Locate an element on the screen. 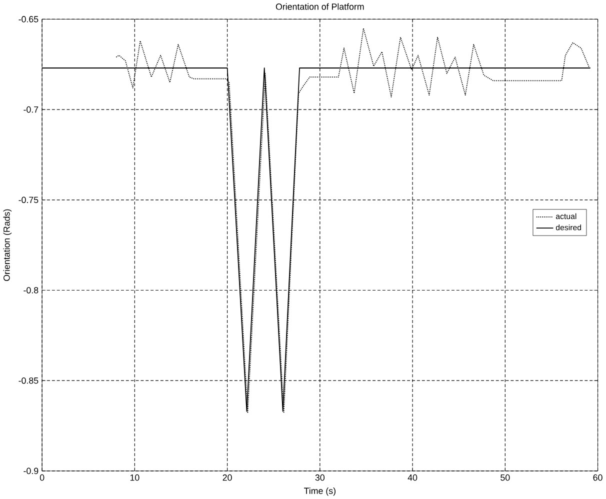  y-tick-label: -0.7 is located at coordinates (31, 109).